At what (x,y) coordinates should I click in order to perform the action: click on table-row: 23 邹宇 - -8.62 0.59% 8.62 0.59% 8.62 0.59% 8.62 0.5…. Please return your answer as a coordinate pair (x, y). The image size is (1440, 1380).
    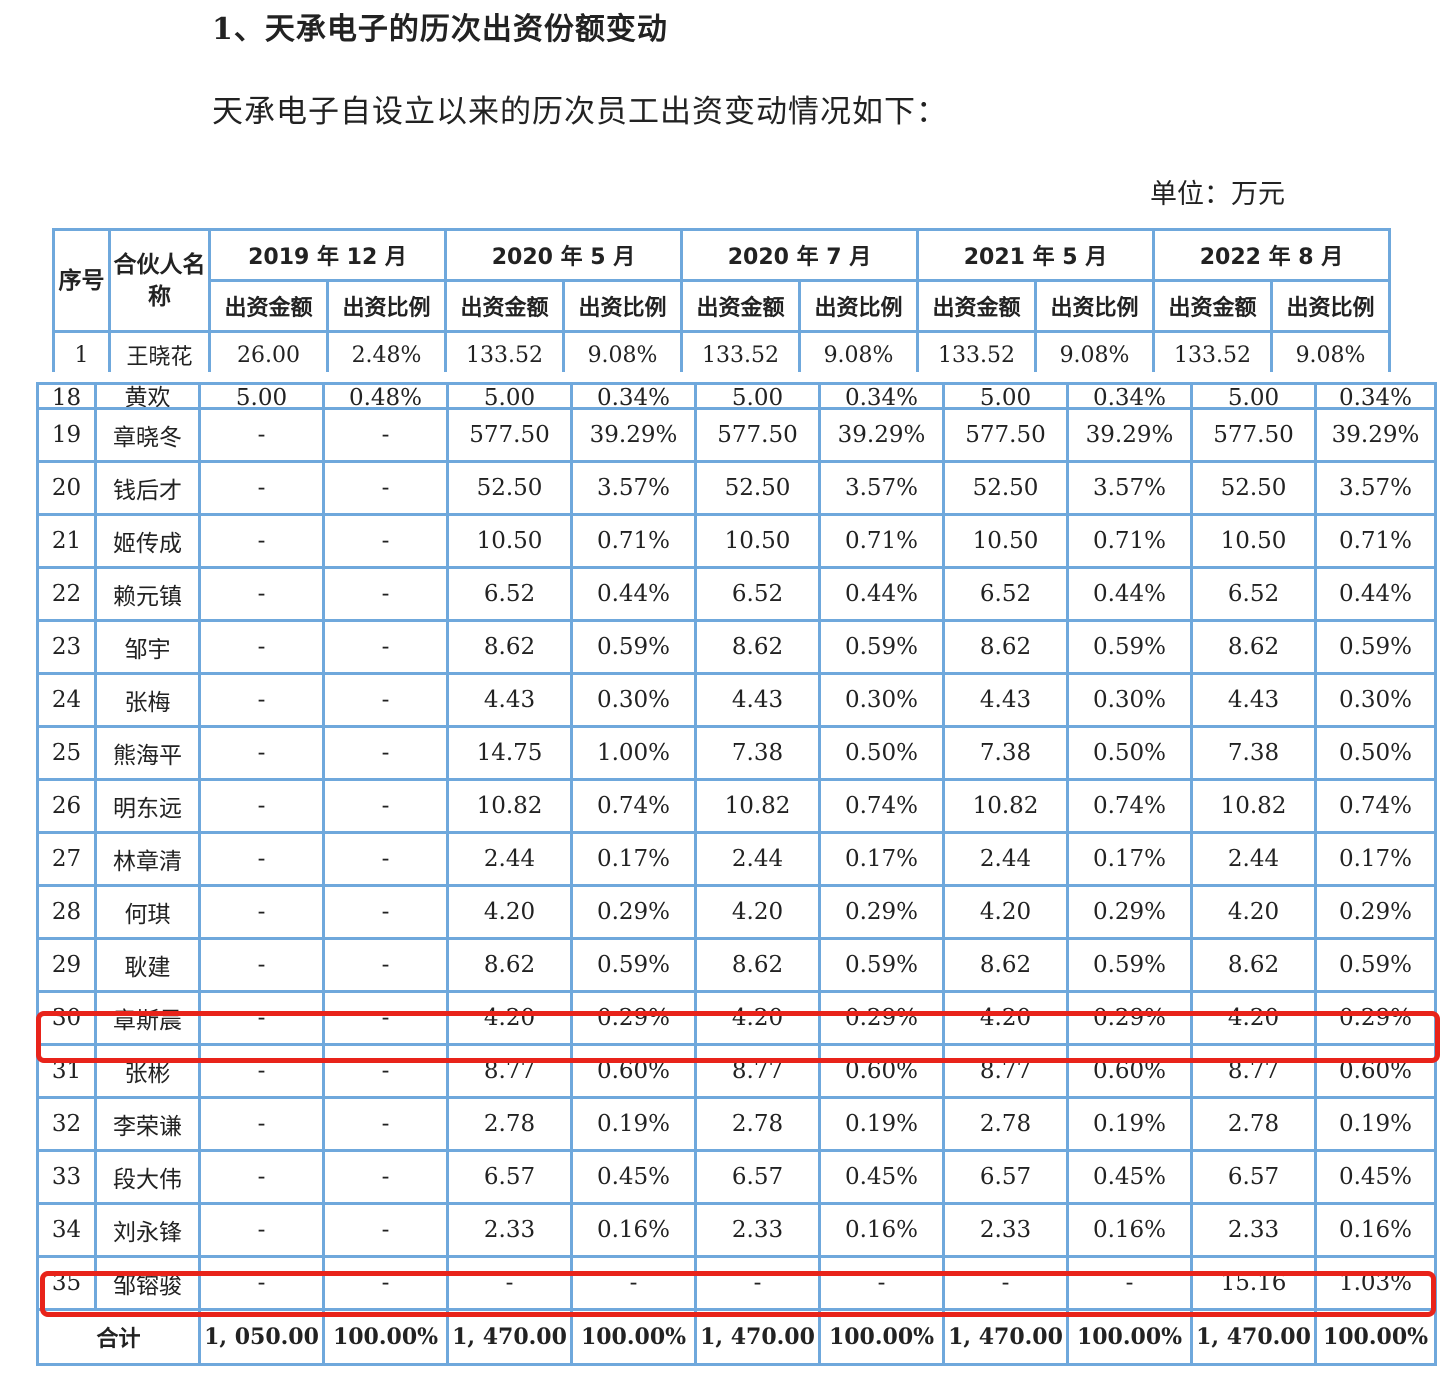
    Looking at the image, I should click on (736, 647).